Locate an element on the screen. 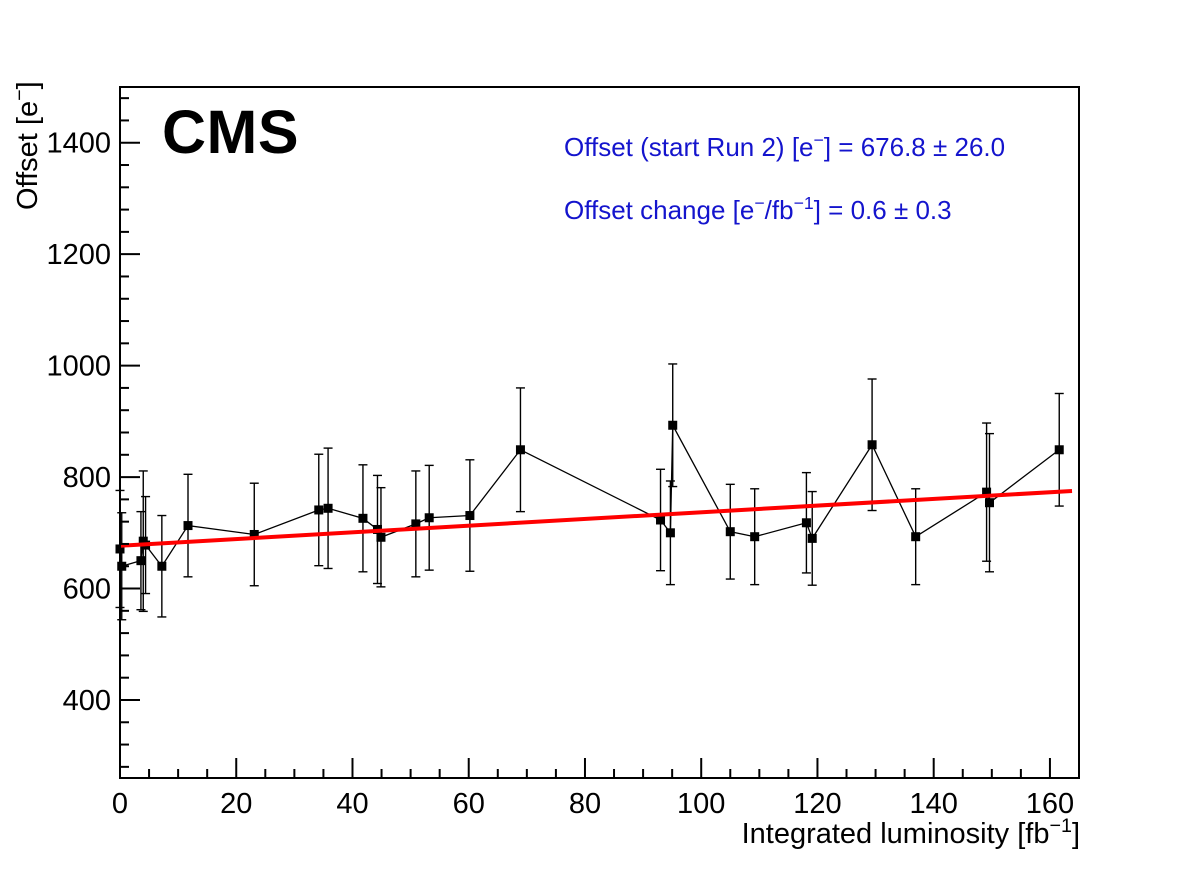  connector-line-group is located at coordinates (589, 495).